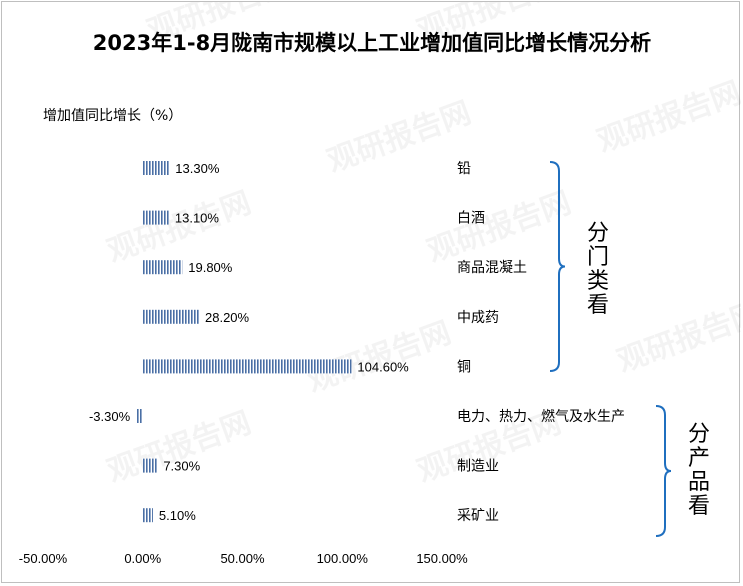 The image size is (743, 586). Describe the element at coordinates (699, 470) in the screenshot. I see `group-label: 分产品看` at that location.